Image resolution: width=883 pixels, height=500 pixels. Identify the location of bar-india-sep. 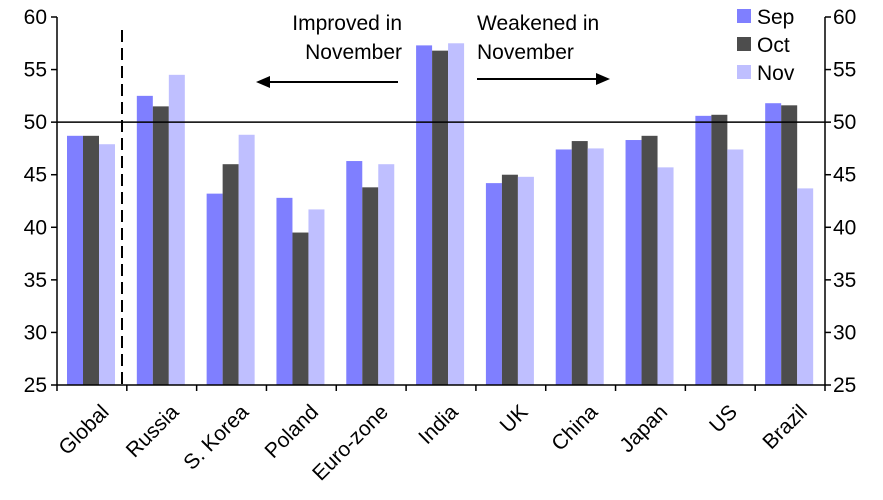
(424, 215).